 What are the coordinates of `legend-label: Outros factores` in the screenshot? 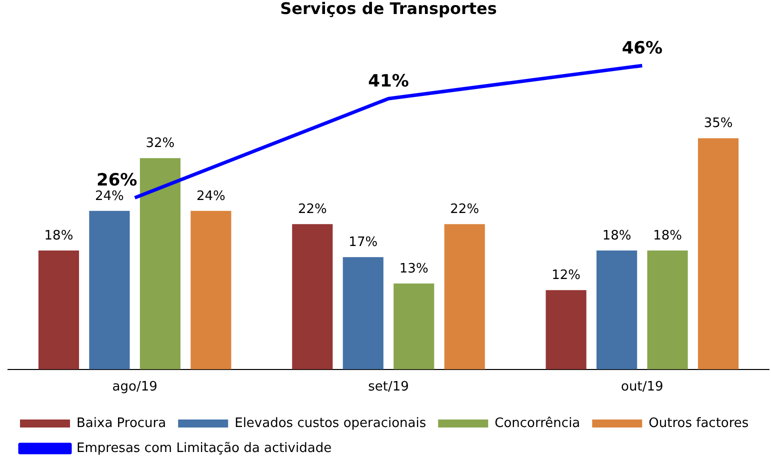 It's located at (698, 423).